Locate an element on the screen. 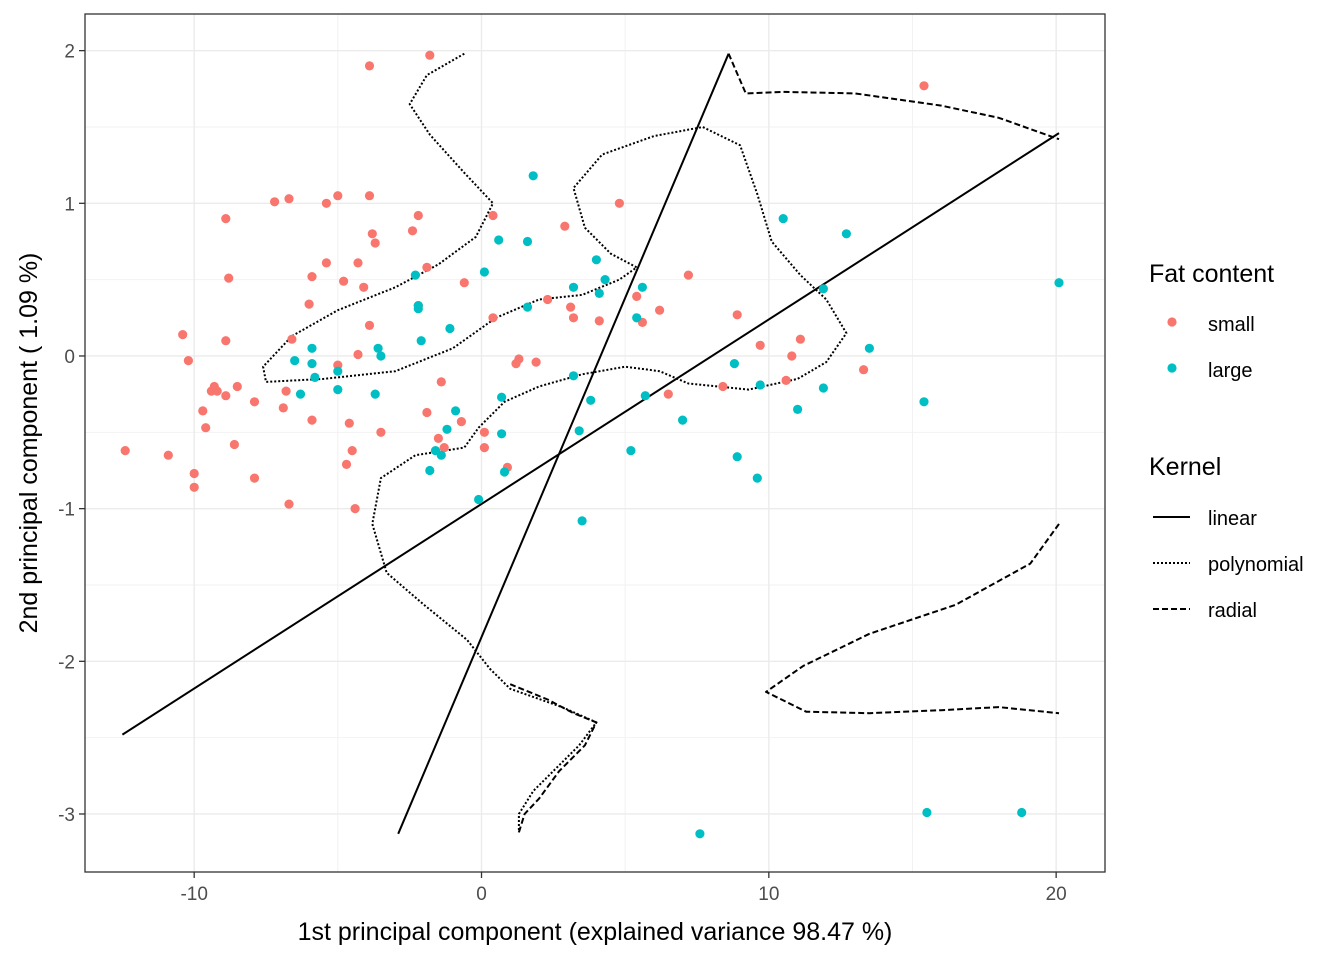 Image resolution: width=1344 pixels, height=965 pixels. y-axis-title: 2nd principal component ( 1.09 %) is located at coordinates (29, 443).